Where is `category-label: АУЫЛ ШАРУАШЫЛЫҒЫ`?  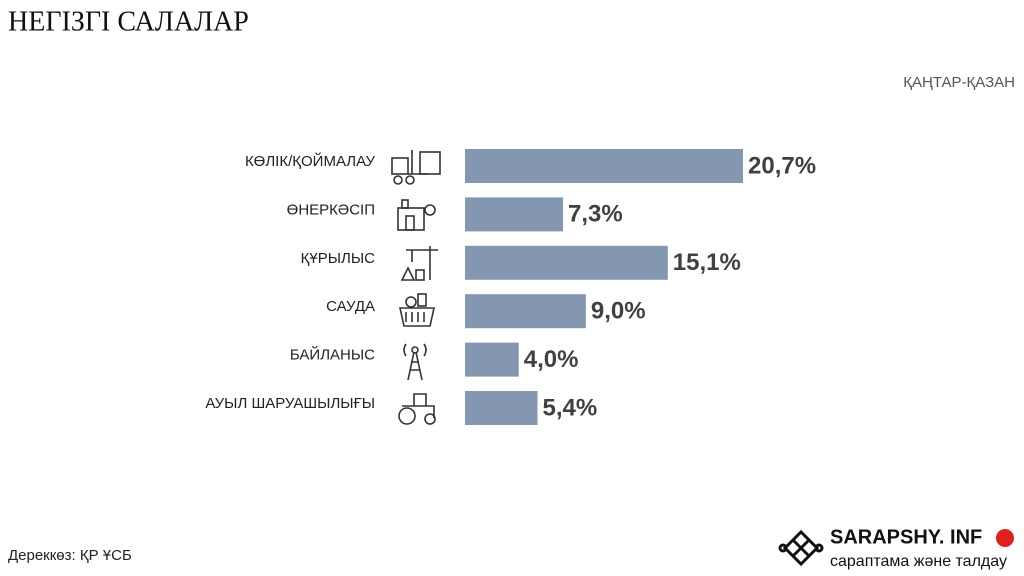 category-label: АУЫЛ ШАРУАШЫЛЫҒЫ is located at coordinates (290, 403).